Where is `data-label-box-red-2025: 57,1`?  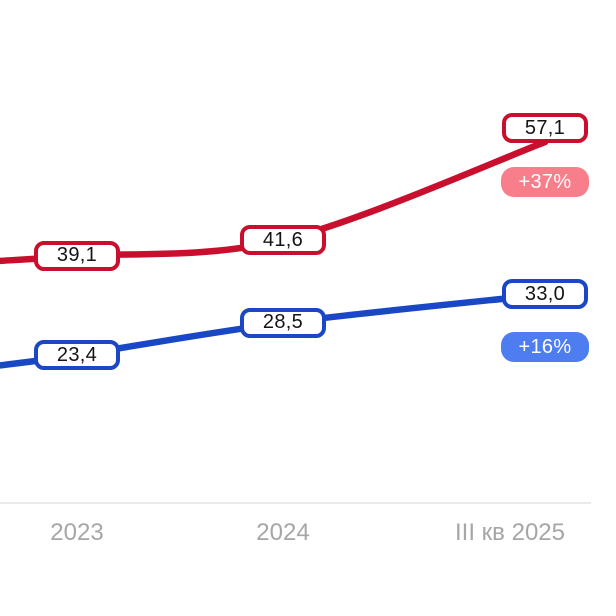 data-label-box-red-2025: 57,1 is located at coordinates (545, 128).